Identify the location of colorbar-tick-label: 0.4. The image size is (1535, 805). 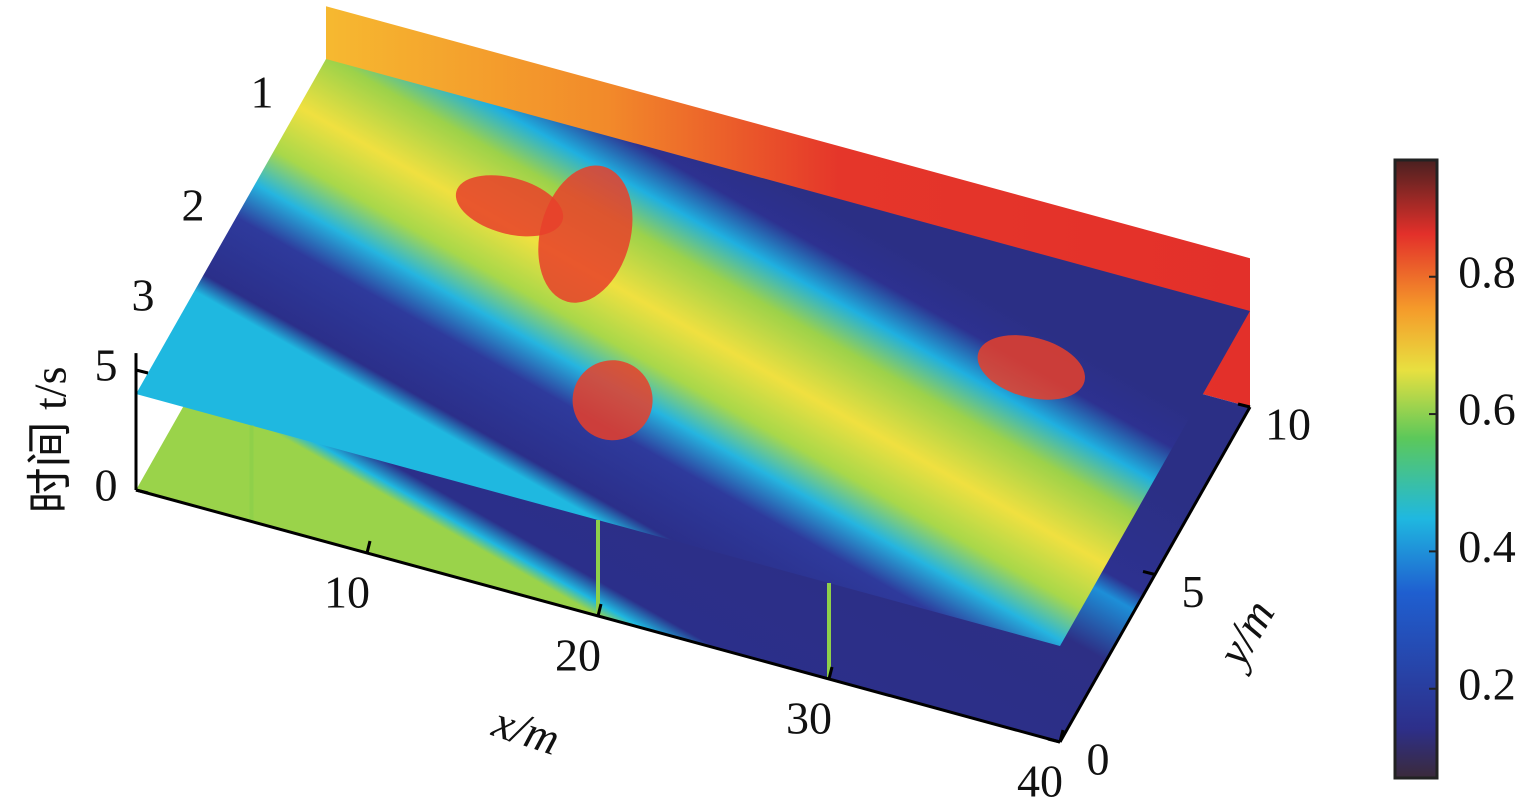
(1487, 546).